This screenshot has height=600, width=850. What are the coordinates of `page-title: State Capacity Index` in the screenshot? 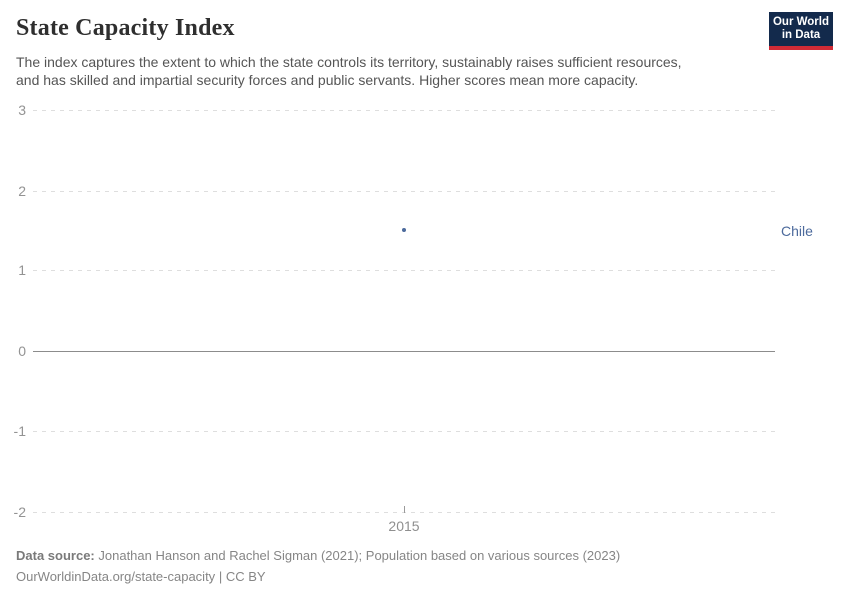 It's located at (125, 28).